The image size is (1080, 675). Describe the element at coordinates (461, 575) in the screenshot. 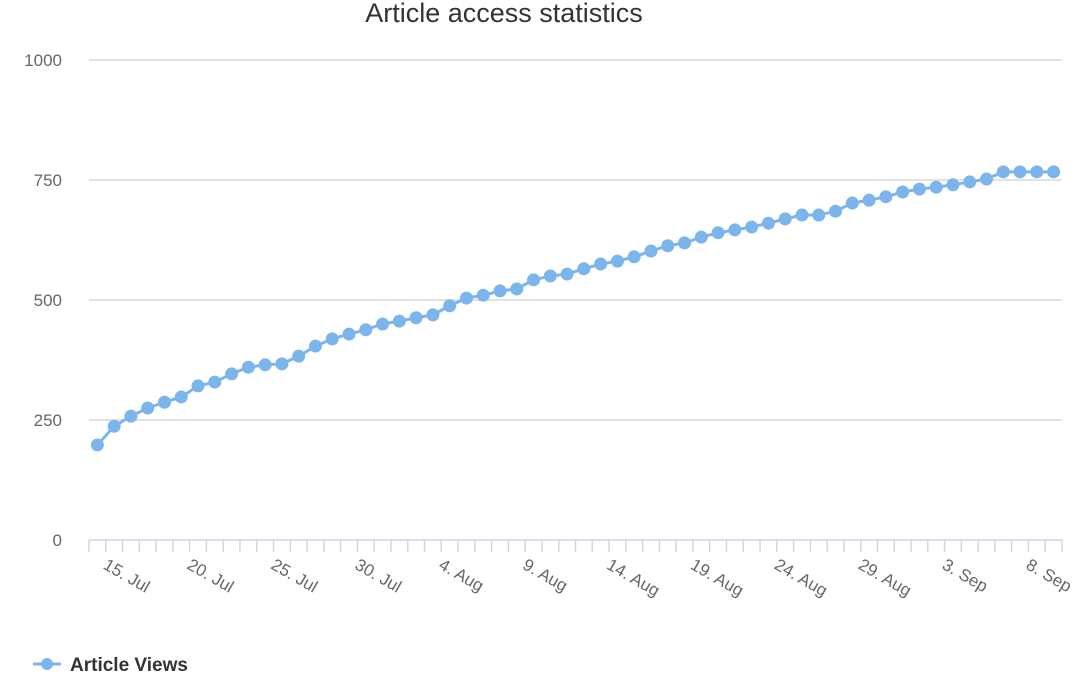

I see `x-tick-label: 4. Aug` at that location.